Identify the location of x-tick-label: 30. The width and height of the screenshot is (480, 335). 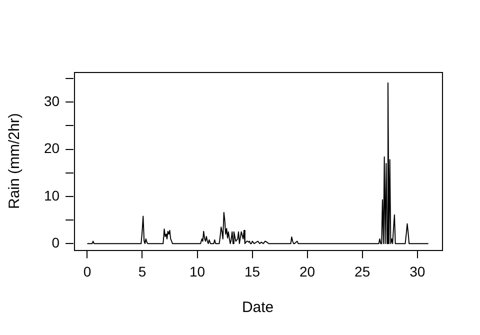
(418, 271).